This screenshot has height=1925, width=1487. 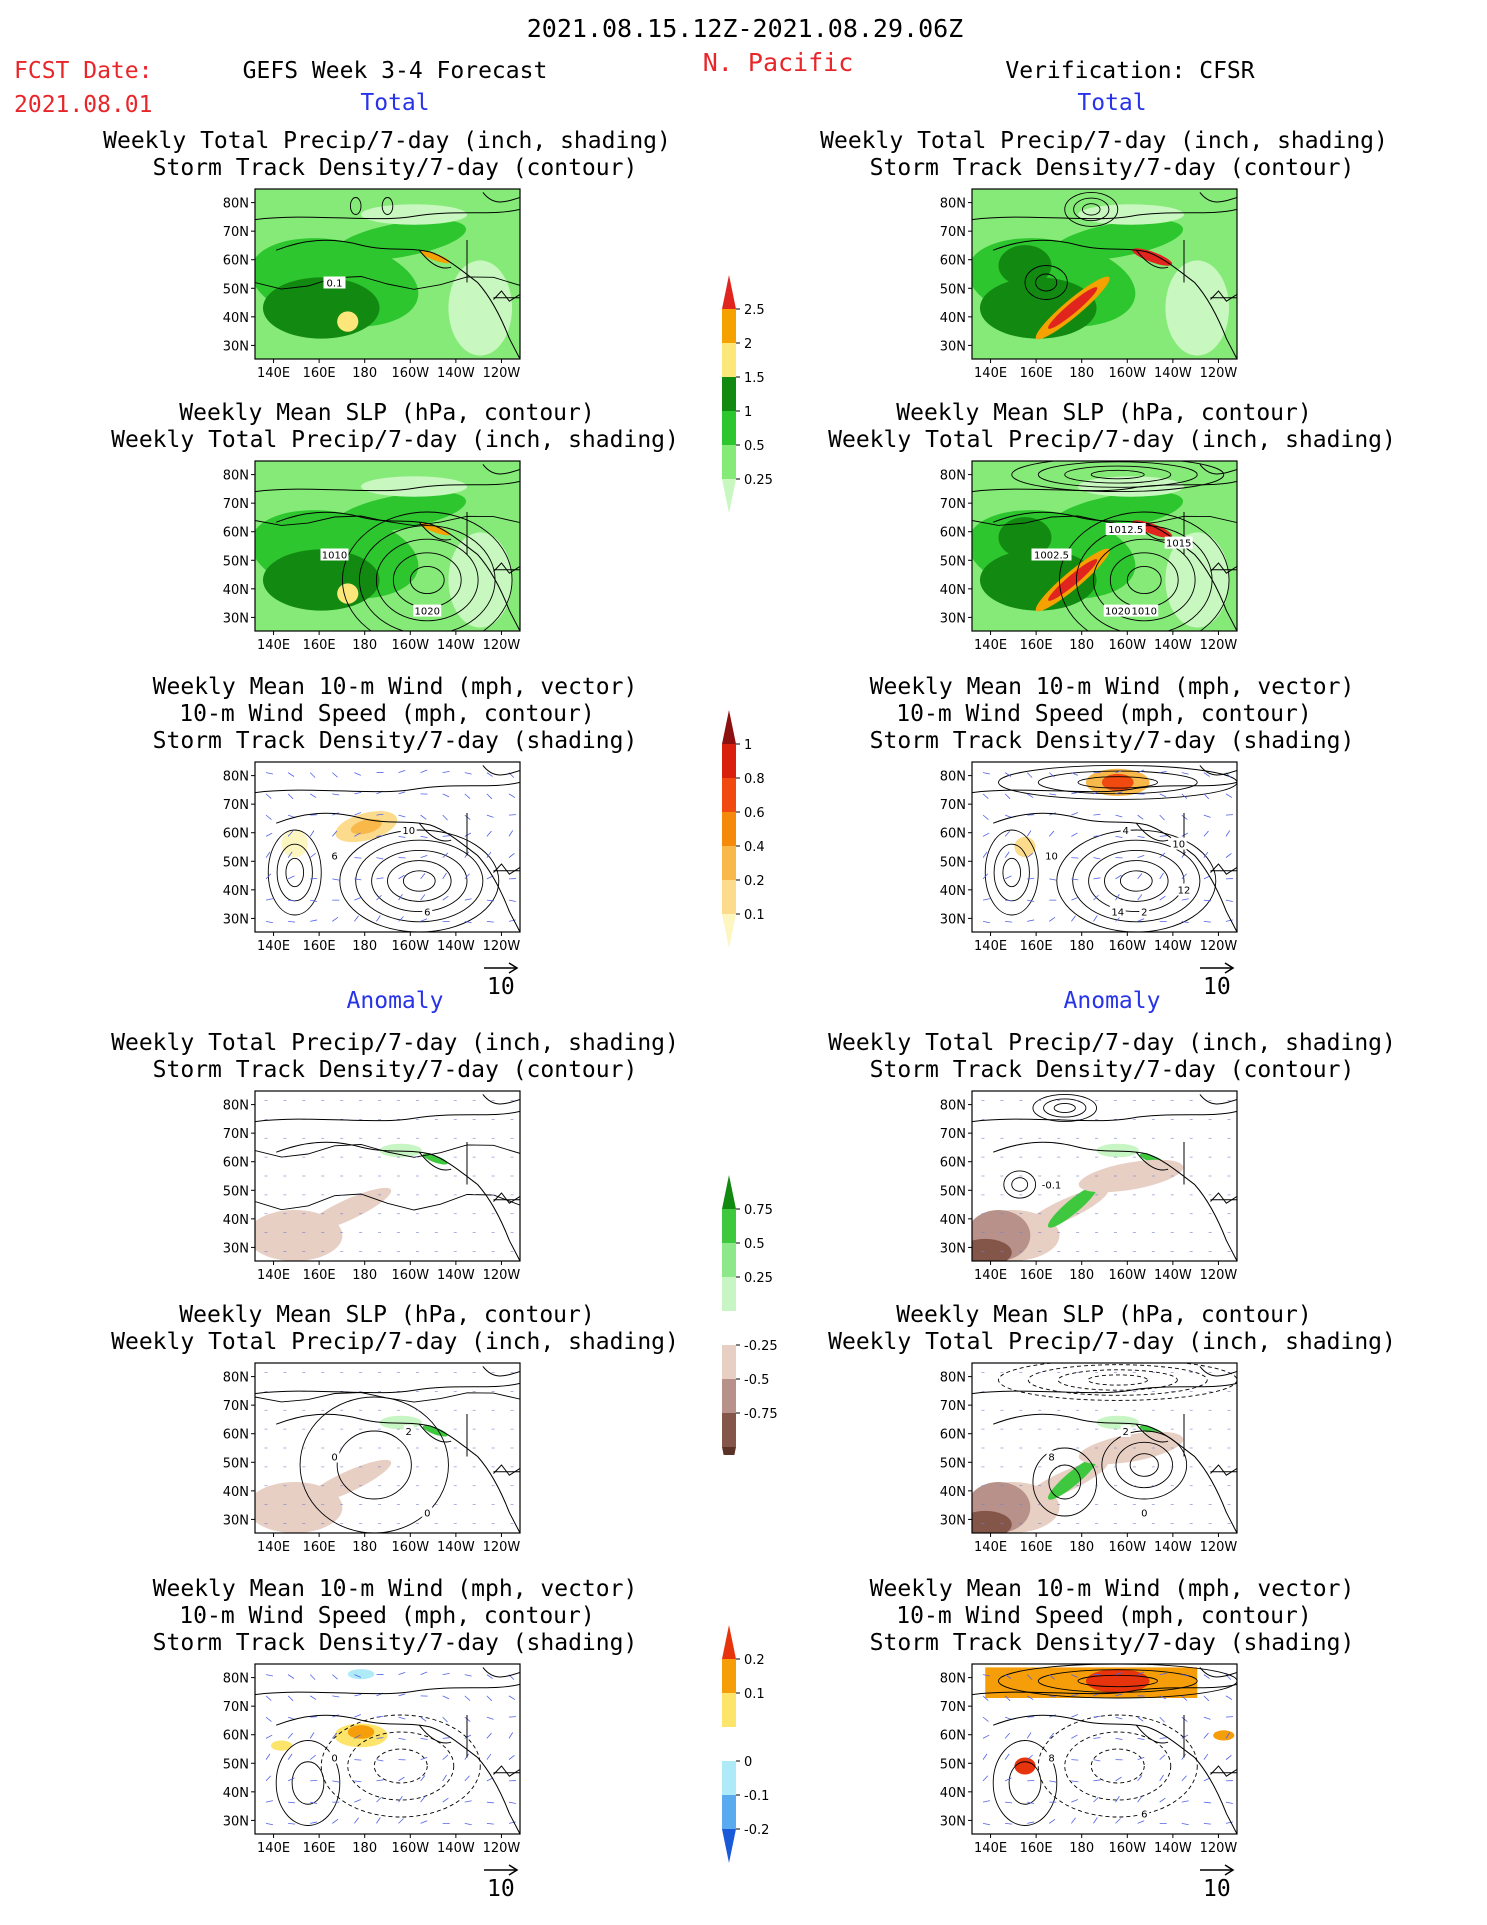 What do you see at coordinates (236, 590) in the screenshot?
I see `lat-tick-label: 40N` at bounding box center [236, 590].